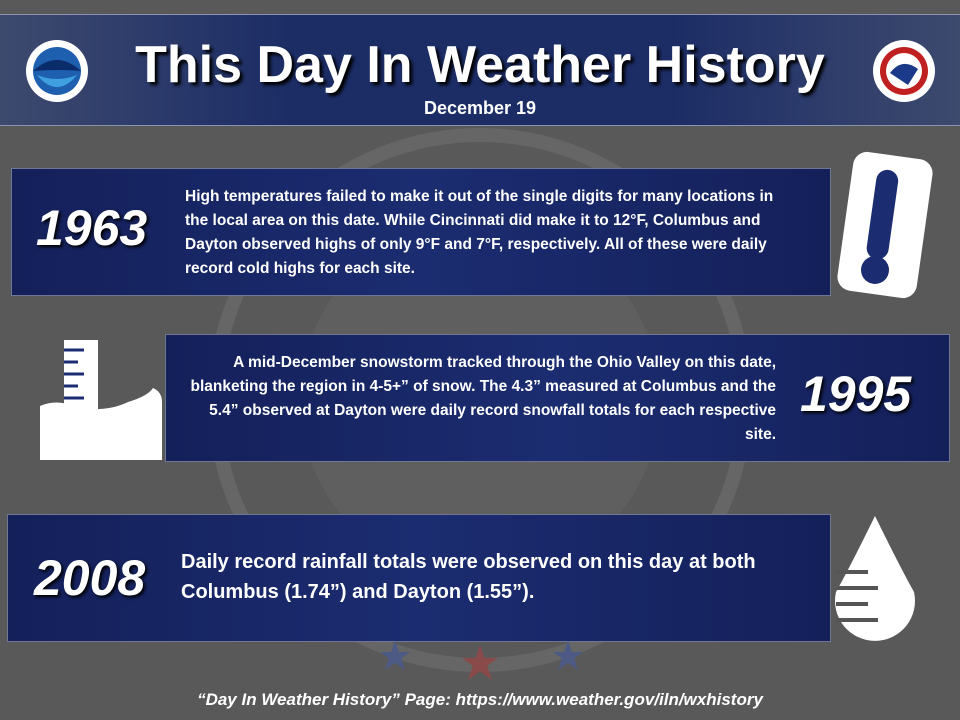  I want to click on date: December 19, so click(480, 108).